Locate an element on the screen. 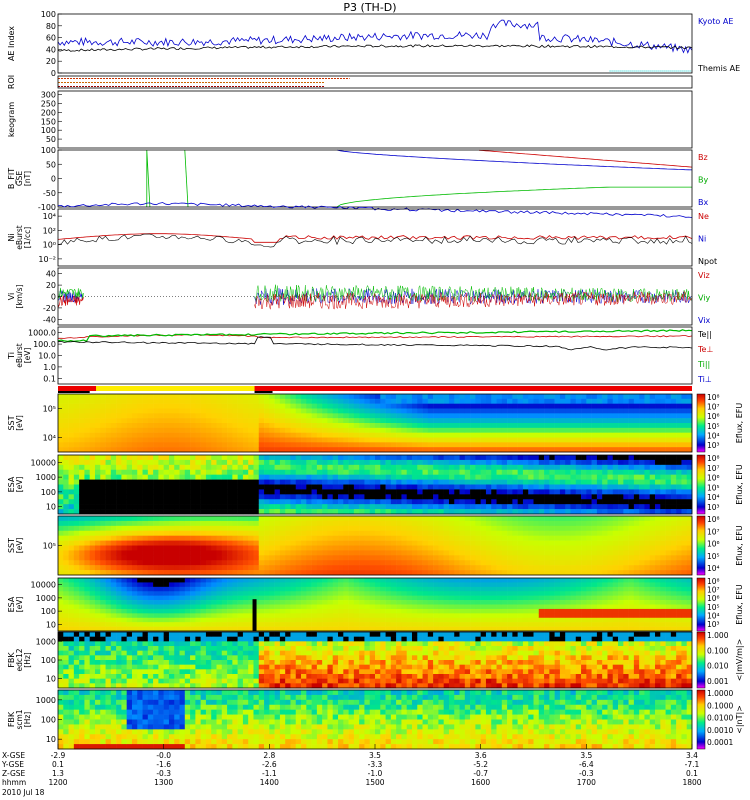  status-bar-gap is located at coordinates (74, 392).